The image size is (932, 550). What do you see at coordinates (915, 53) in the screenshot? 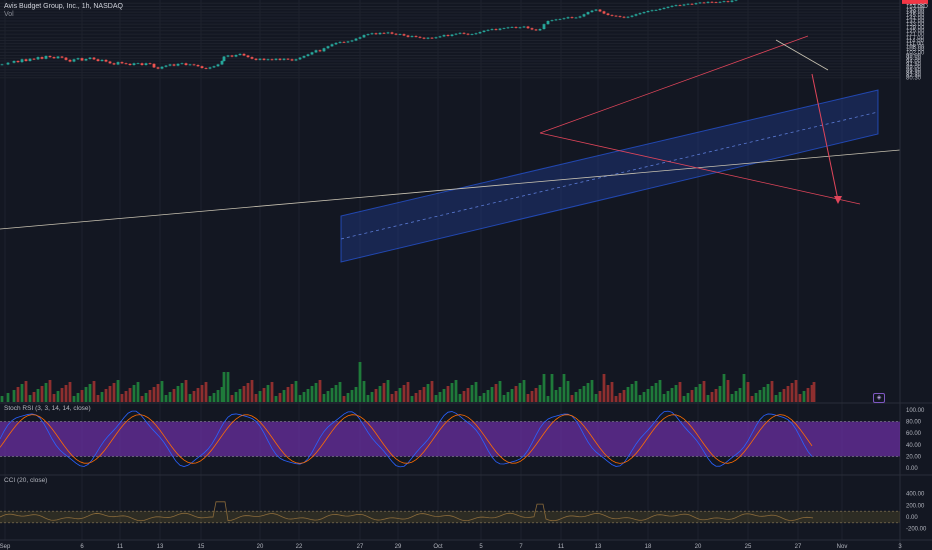
I see `price-tick-19: 102.00` at bounding box center [915, 53].